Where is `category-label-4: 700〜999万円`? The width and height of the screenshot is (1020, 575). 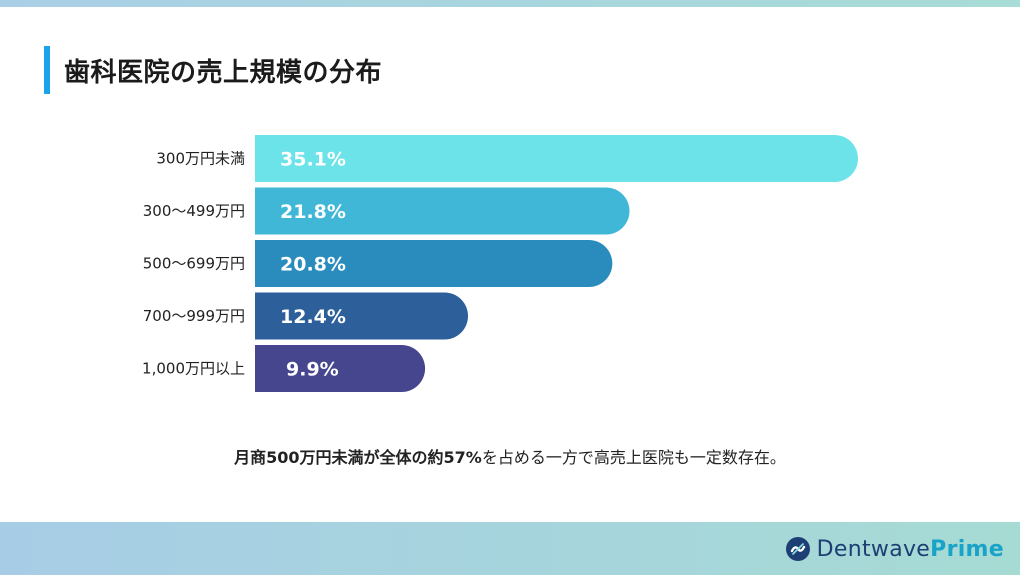 category-label-4: 700〜999万円 is located at coordinates (194, 316).